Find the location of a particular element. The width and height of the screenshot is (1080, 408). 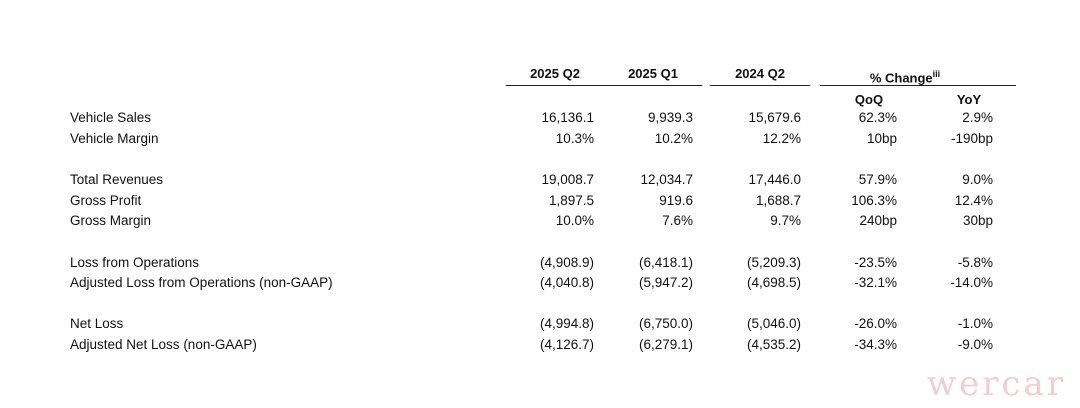

value-2025-q1: (6,750.0) is located at coordinates (665, 323).